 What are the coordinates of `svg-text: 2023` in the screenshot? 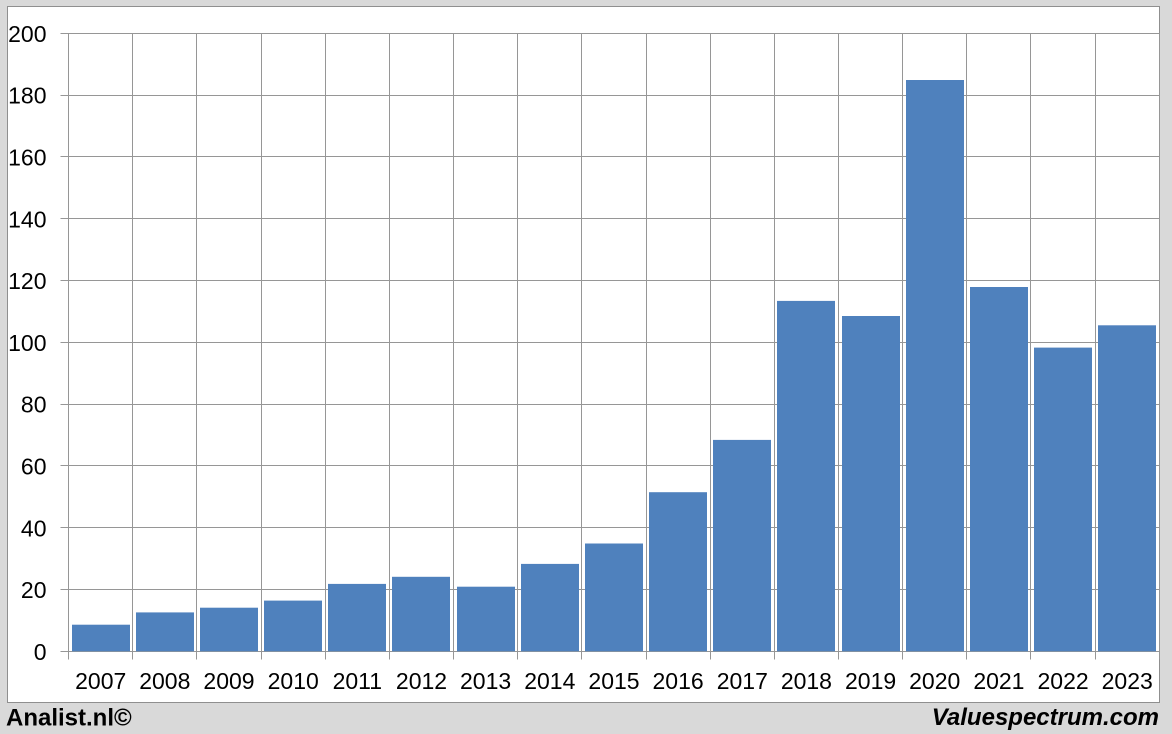 It's located at (1127, 681).